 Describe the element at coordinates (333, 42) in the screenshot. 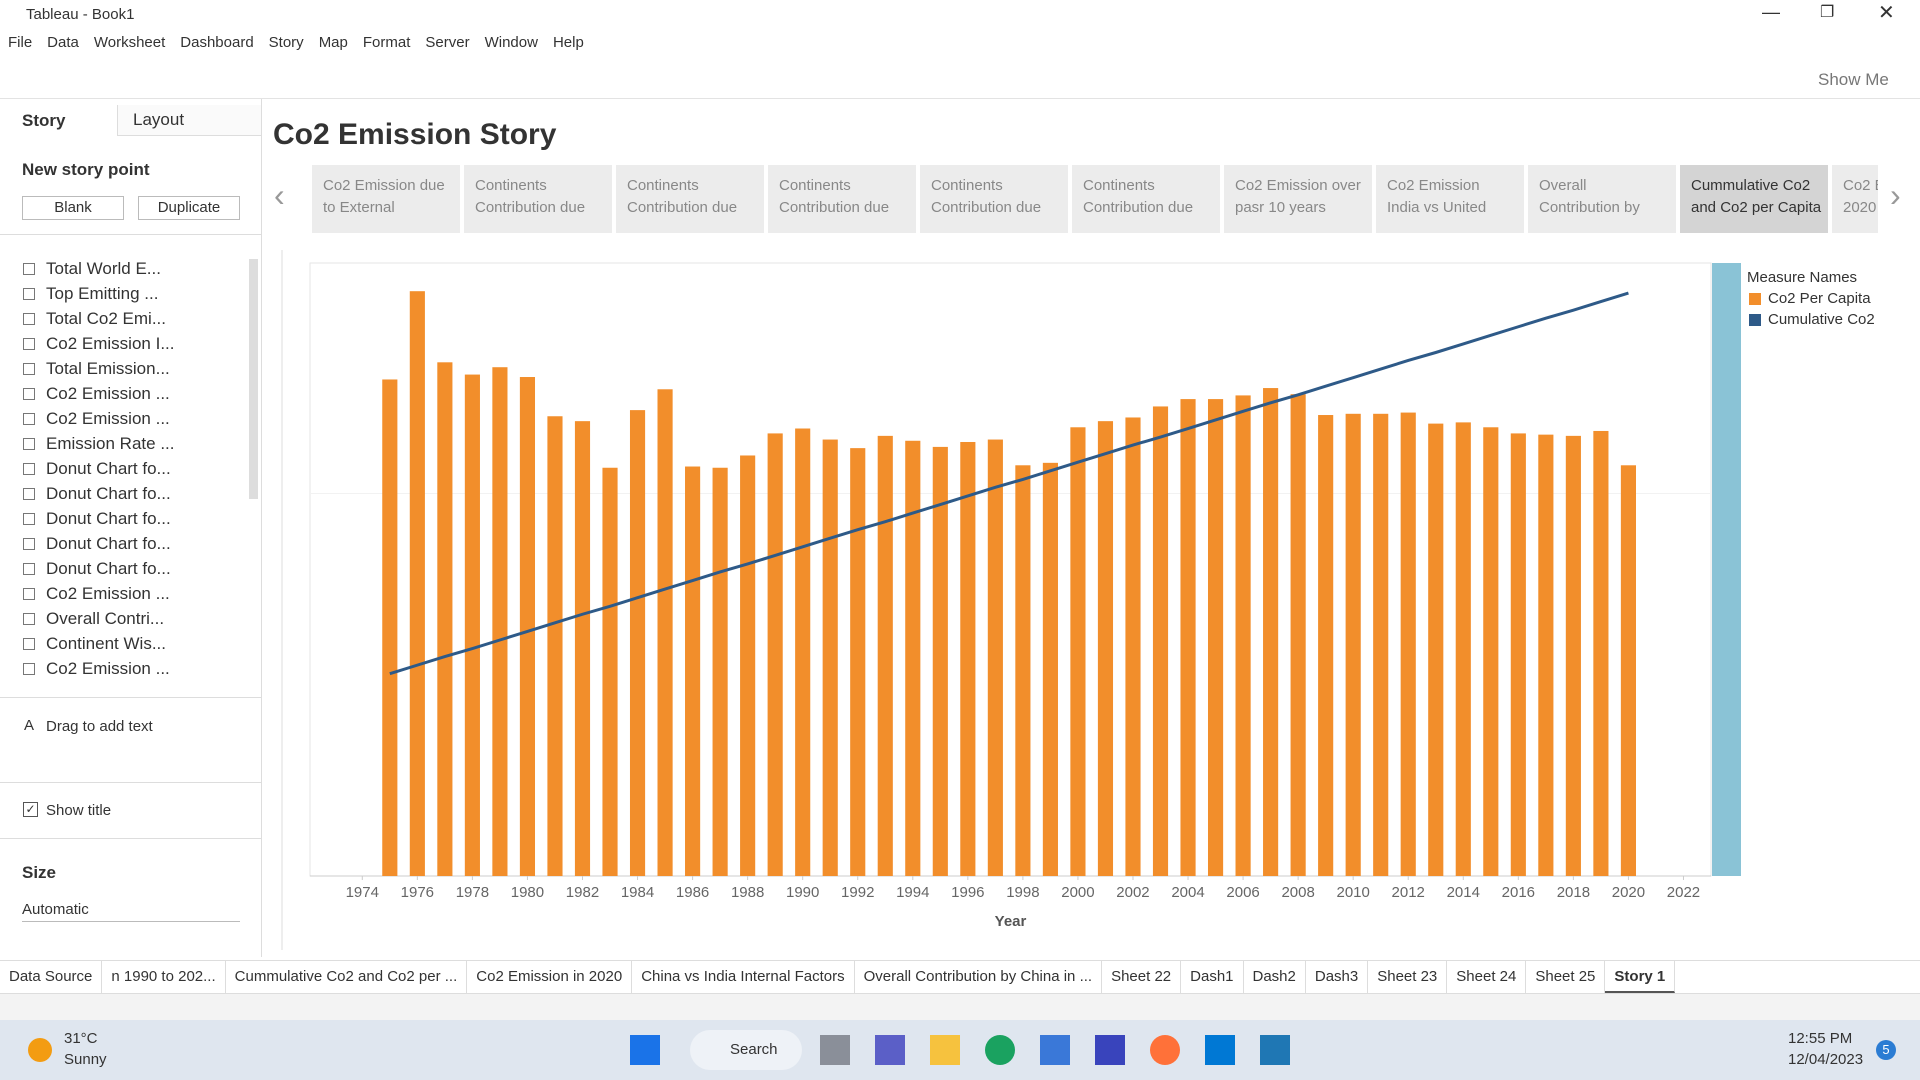

I see `menu-item: Map` at that location.